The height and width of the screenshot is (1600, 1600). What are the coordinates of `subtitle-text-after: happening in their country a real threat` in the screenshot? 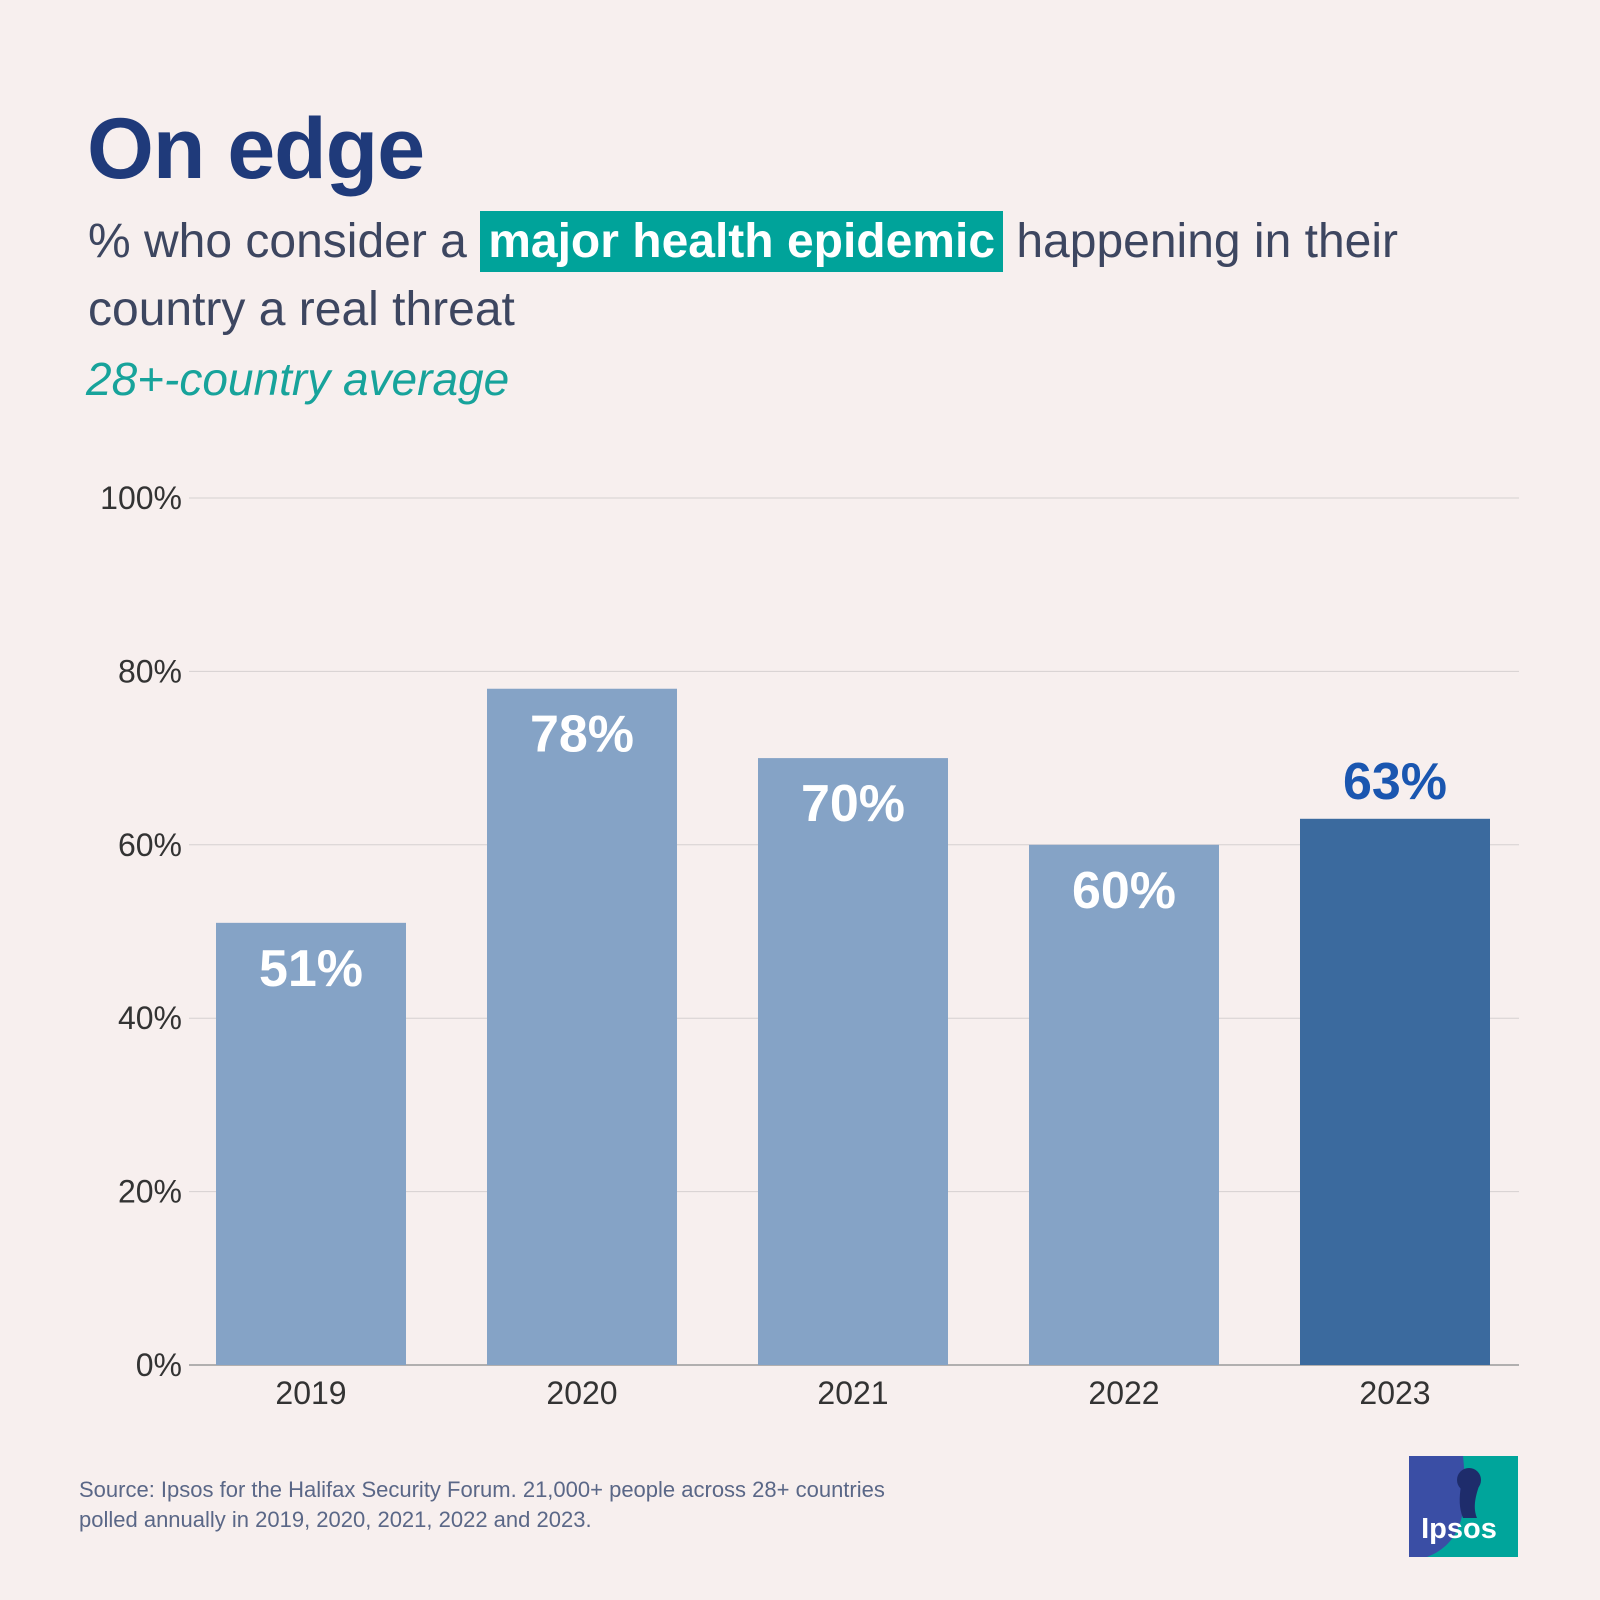 It's located at (743, 275).